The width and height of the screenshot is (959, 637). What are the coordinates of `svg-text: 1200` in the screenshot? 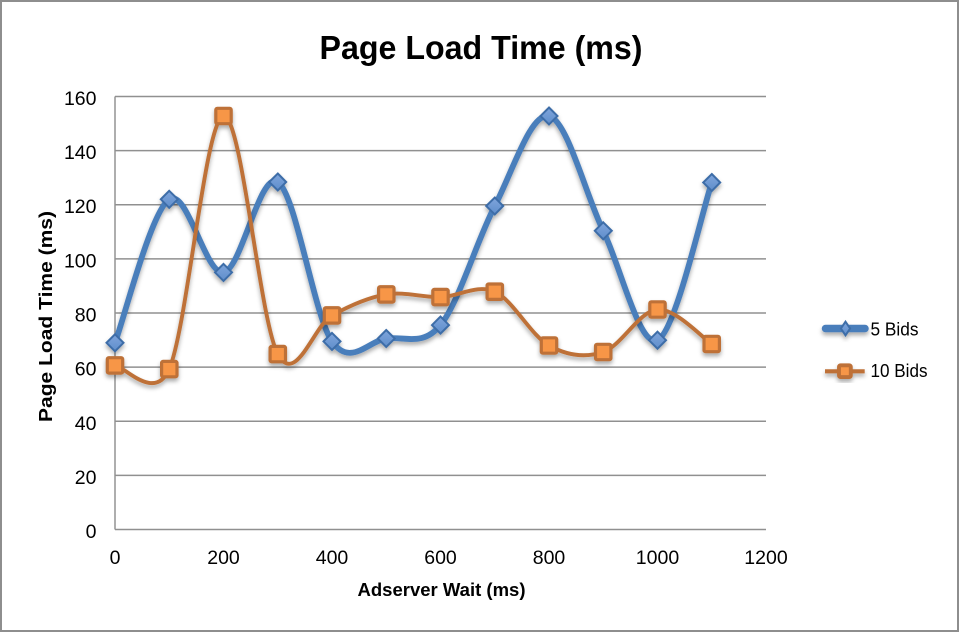 It's located at (766, 558).